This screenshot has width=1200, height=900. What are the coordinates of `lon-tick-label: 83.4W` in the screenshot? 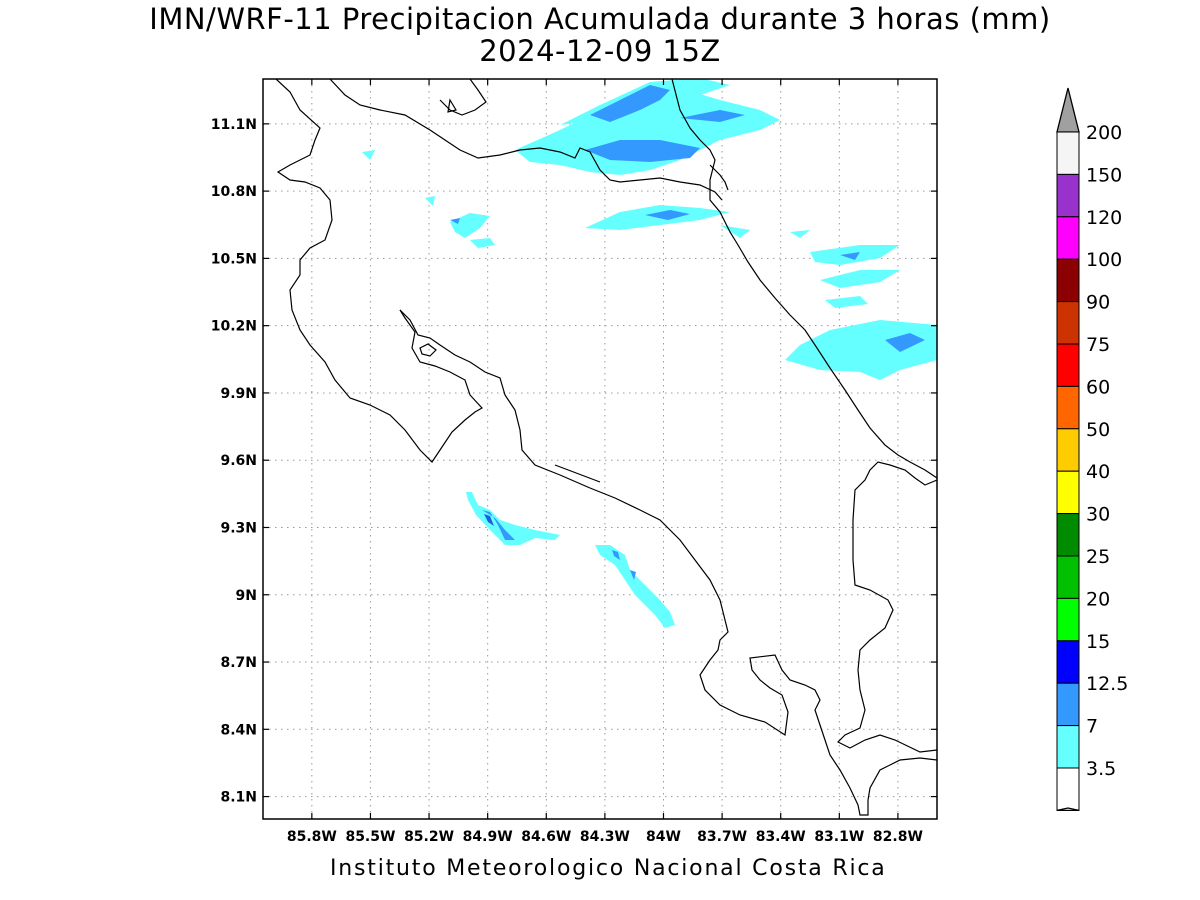 It's located at (781, 837).